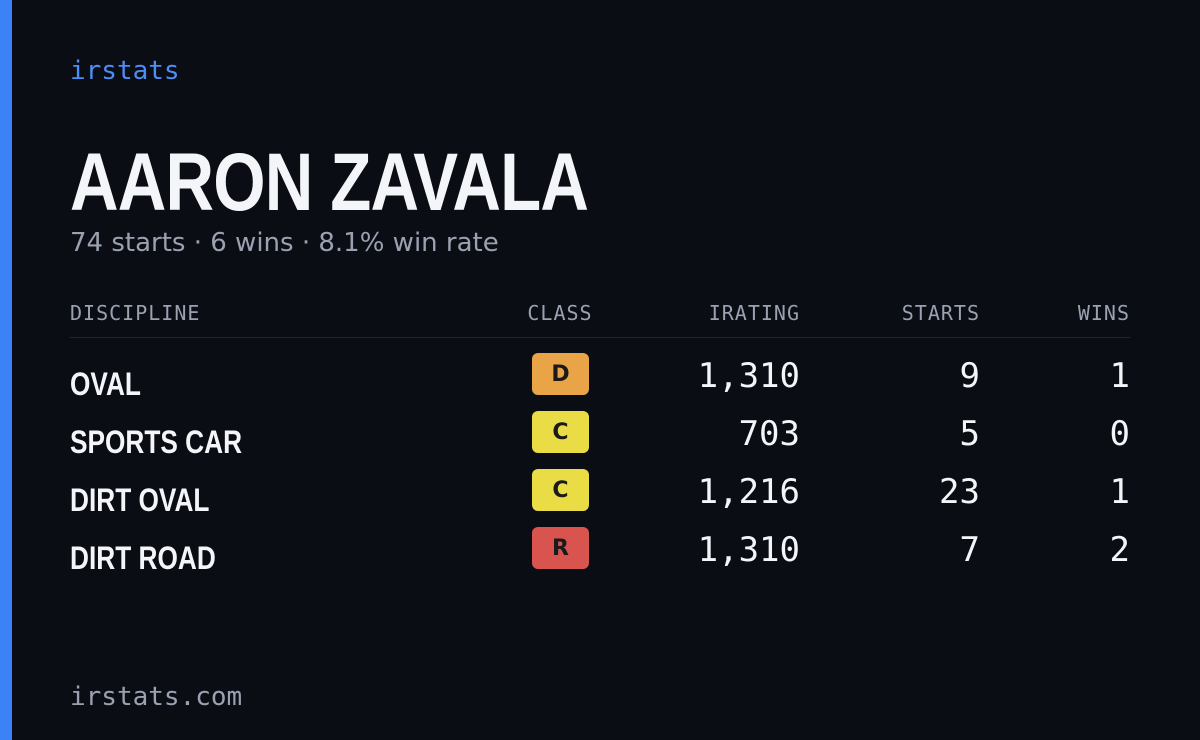 The image size is (1200, 740). I want to click on column-header: CLASS, so click(560, 313).